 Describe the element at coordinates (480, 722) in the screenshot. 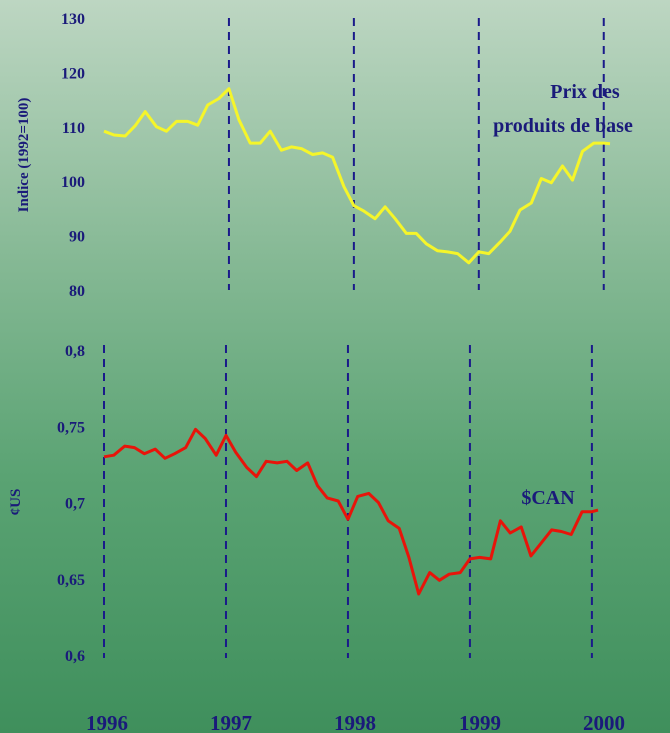

I see `x-tick-label-1999: 1999` at that location.